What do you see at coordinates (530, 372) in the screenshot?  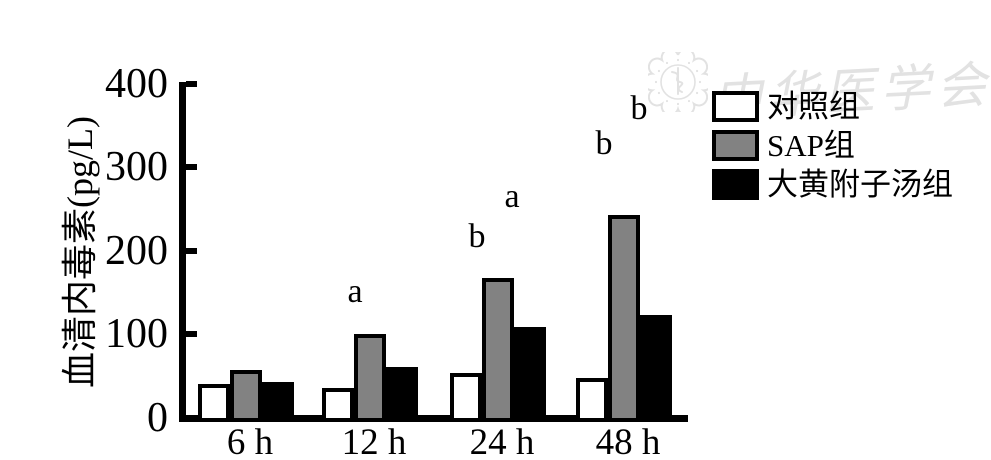 I see `bar-大黄附子汤组-24 h` at bounding box center [530, 372].